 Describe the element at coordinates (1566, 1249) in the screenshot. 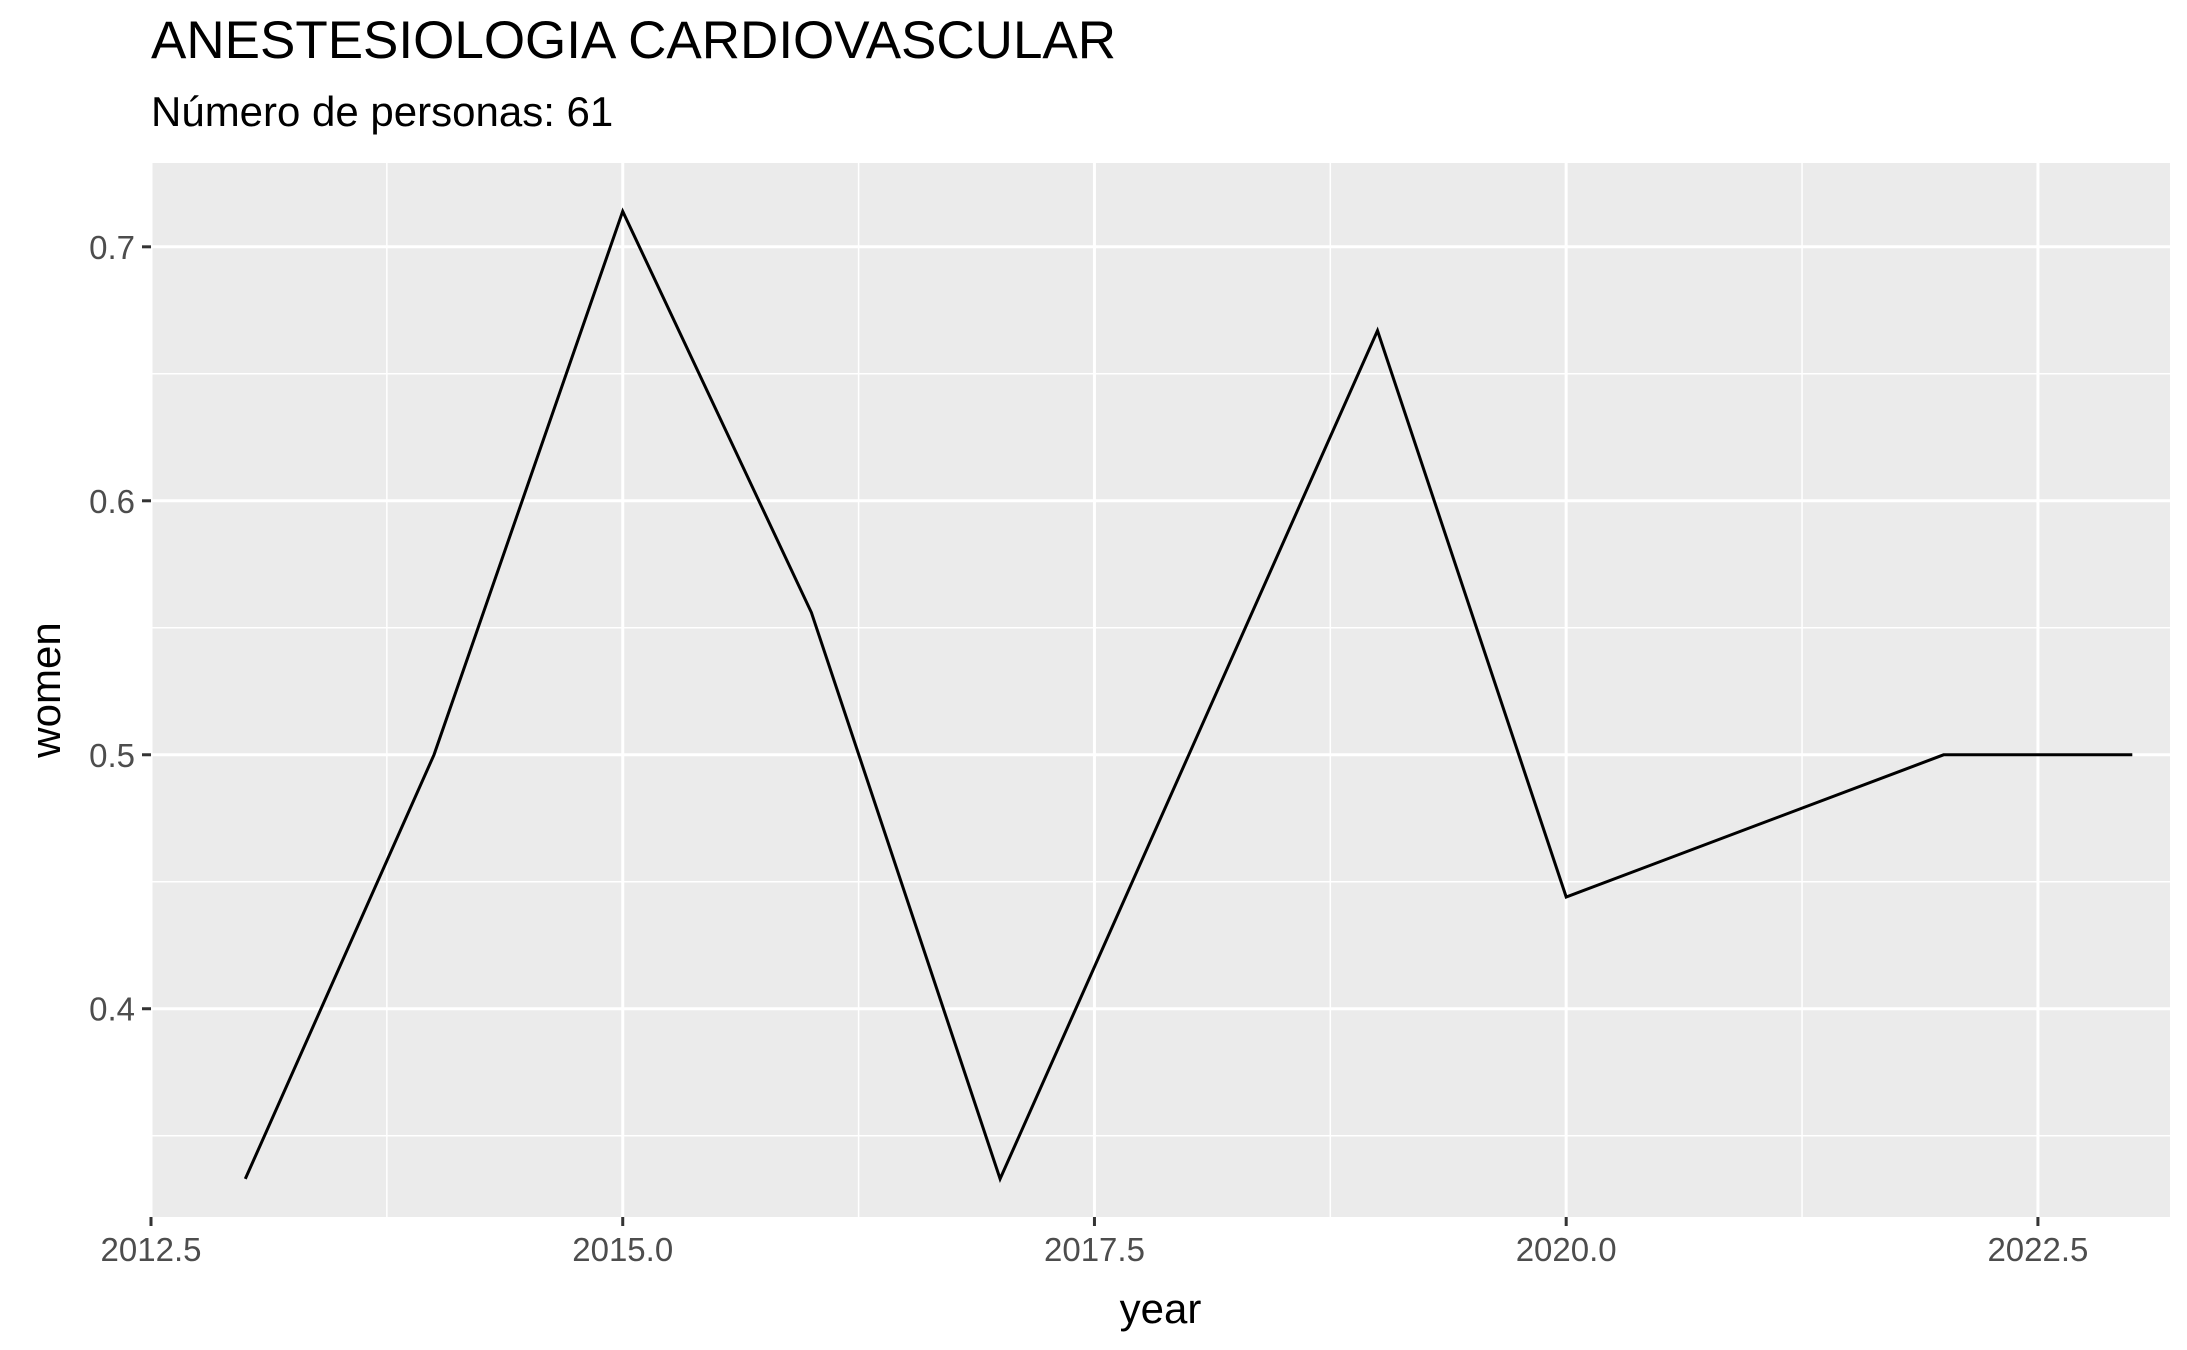

I see `x-tick-label: 2020.0` at that location.